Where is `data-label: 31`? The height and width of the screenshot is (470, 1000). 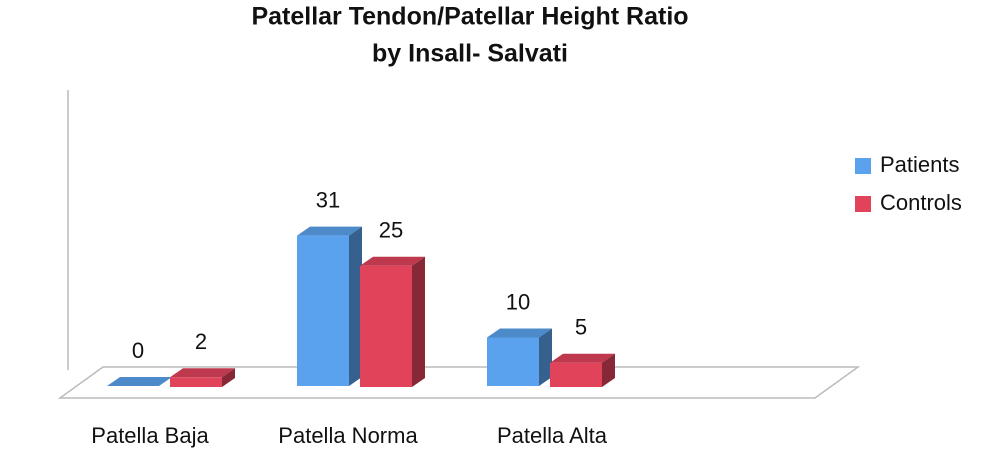
data-label: 31 is located at coordinates (328, 199).